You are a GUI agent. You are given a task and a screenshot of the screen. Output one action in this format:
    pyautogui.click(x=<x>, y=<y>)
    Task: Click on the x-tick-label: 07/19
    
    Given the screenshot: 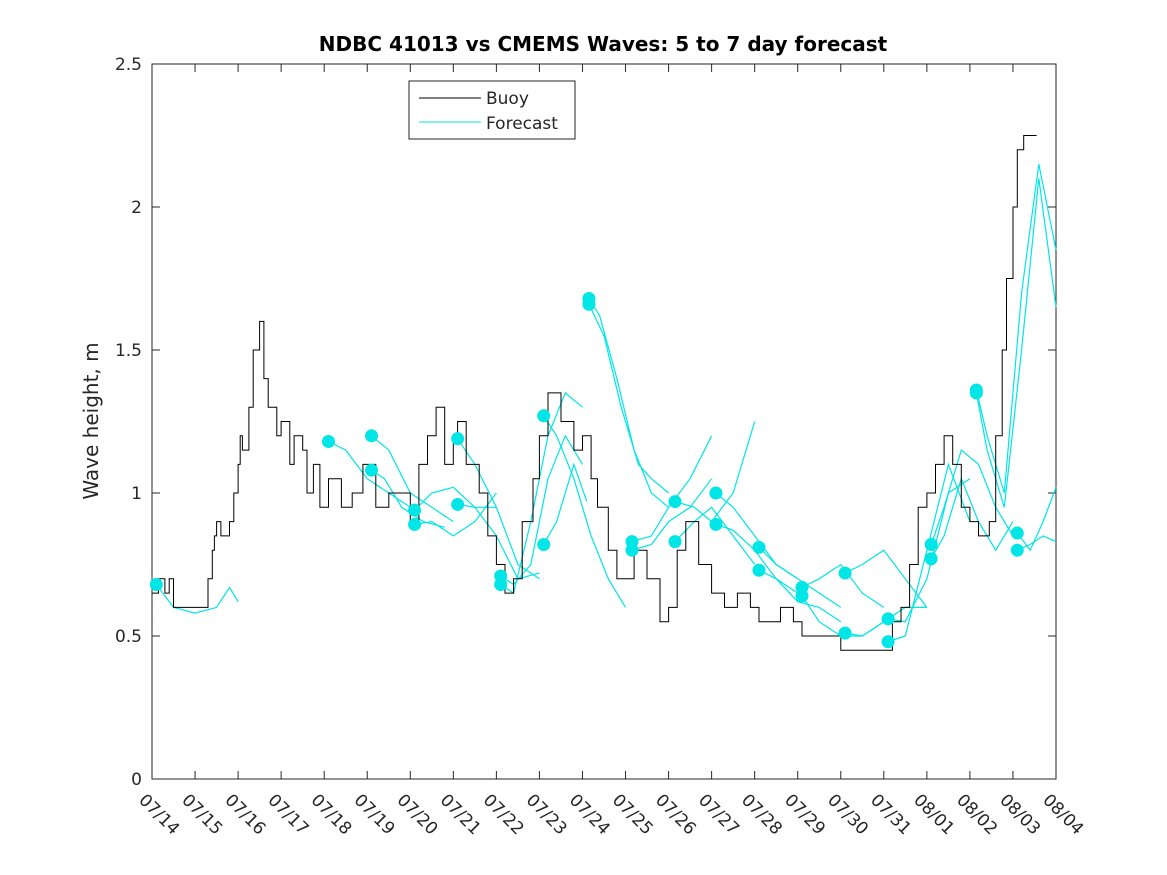 What is the action you would take?
    pyautogui.click(x=374, y=814)
    